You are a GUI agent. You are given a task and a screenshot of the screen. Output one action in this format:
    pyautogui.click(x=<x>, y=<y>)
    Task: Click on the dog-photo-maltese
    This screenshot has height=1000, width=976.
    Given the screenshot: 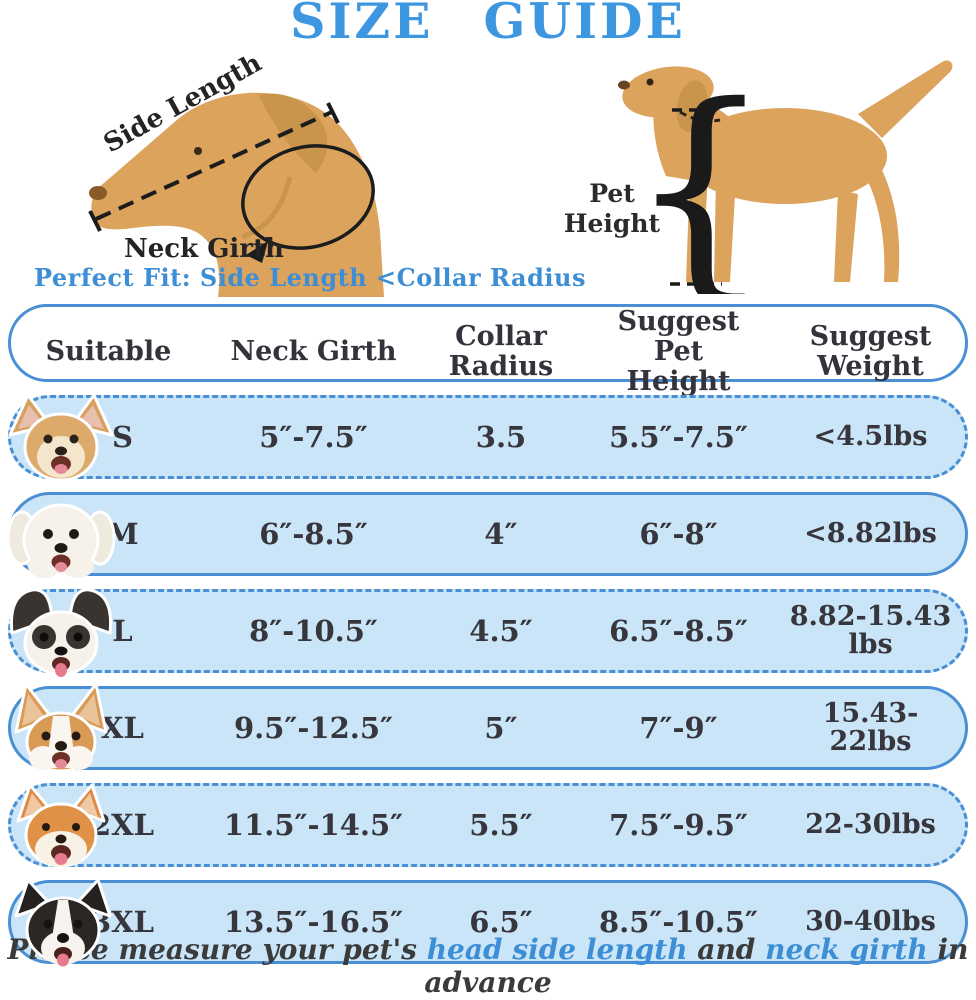 What is the action you would take?
    pyautogui.click(x=61, y=540)
    